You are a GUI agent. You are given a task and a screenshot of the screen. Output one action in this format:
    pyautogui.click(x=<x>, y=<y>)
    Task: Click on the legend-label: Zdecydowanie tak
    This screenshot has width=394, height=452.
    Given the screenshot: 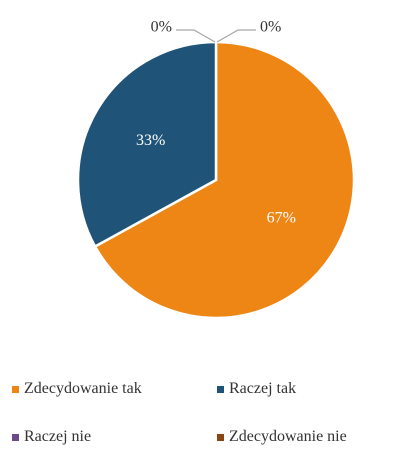 What is the action you would take?
    pyautogui.click(x=83, y=388)
    